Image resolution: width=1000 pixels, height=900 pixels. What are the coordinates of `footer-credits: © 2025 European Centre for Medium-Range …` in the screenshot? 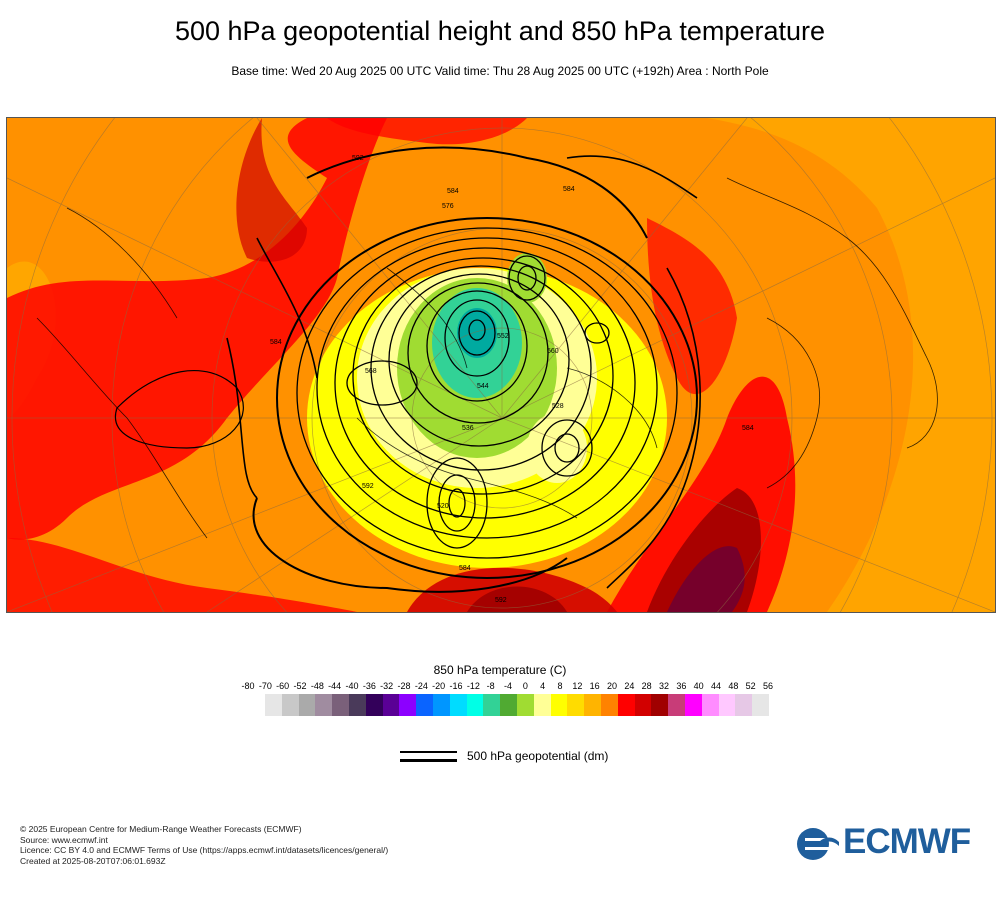 It's located at (204, 845).